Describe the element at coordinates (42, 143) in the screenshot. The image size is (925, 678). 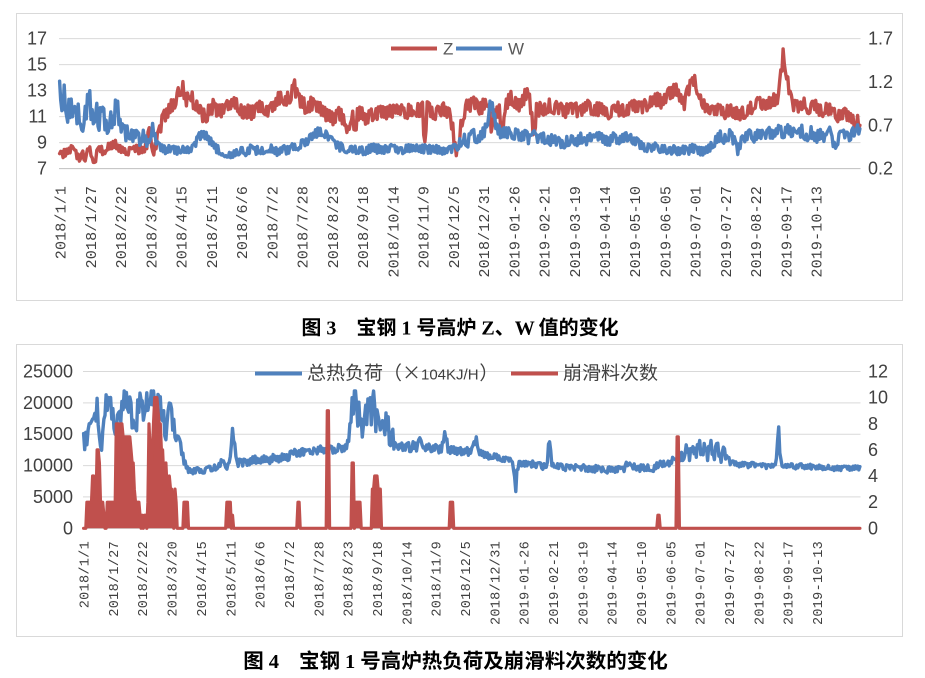
I see `svg-text: 9` at that location.